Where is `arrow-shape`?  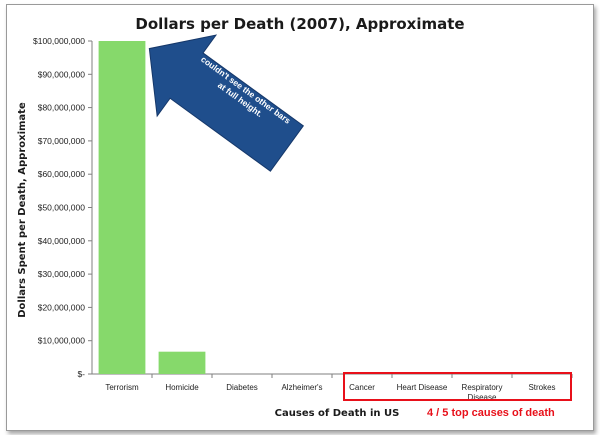
arrow-shape is located at coordinates (226, 103).